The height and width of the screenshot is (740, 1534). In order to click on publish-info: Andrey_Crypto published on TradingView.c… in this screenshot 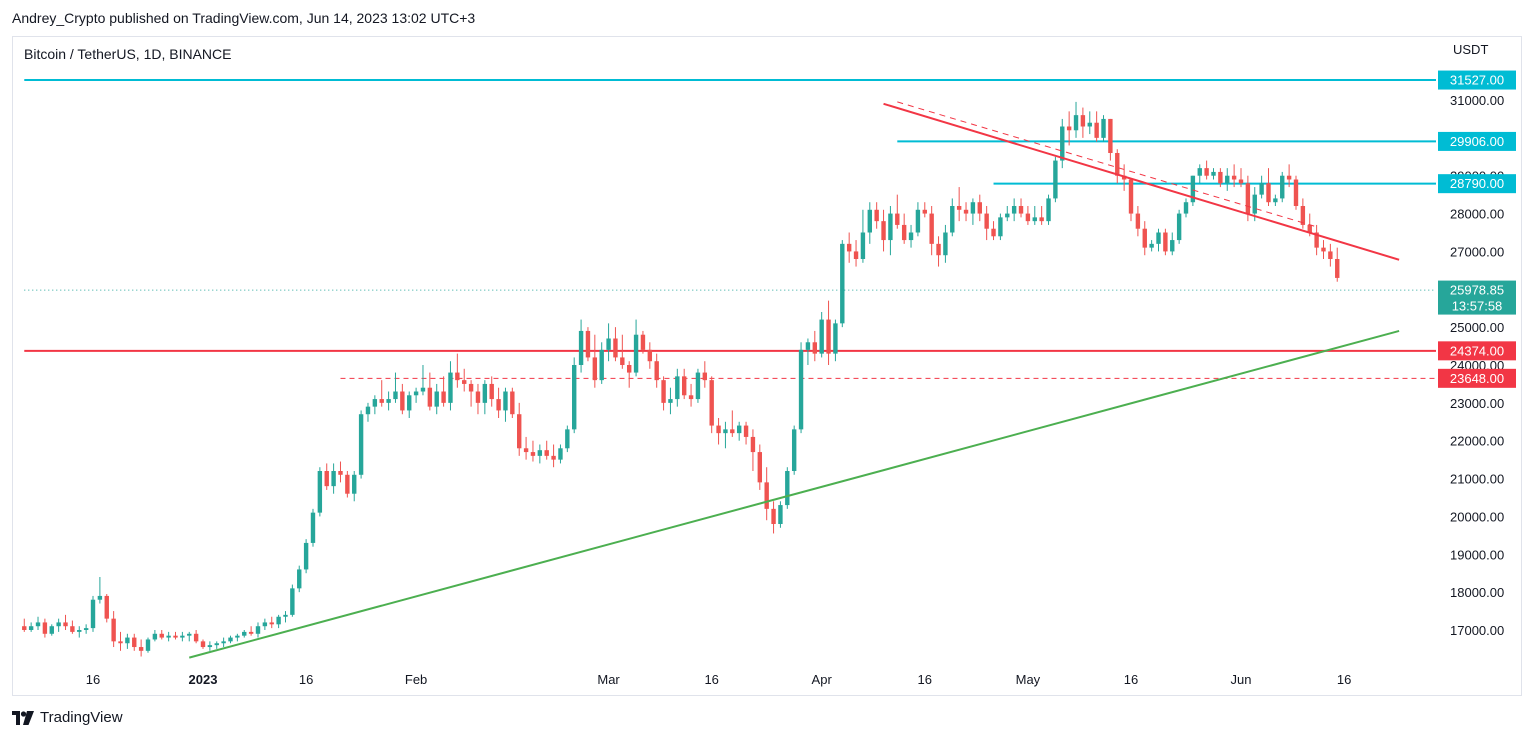, I will do `click(244, 18)`.